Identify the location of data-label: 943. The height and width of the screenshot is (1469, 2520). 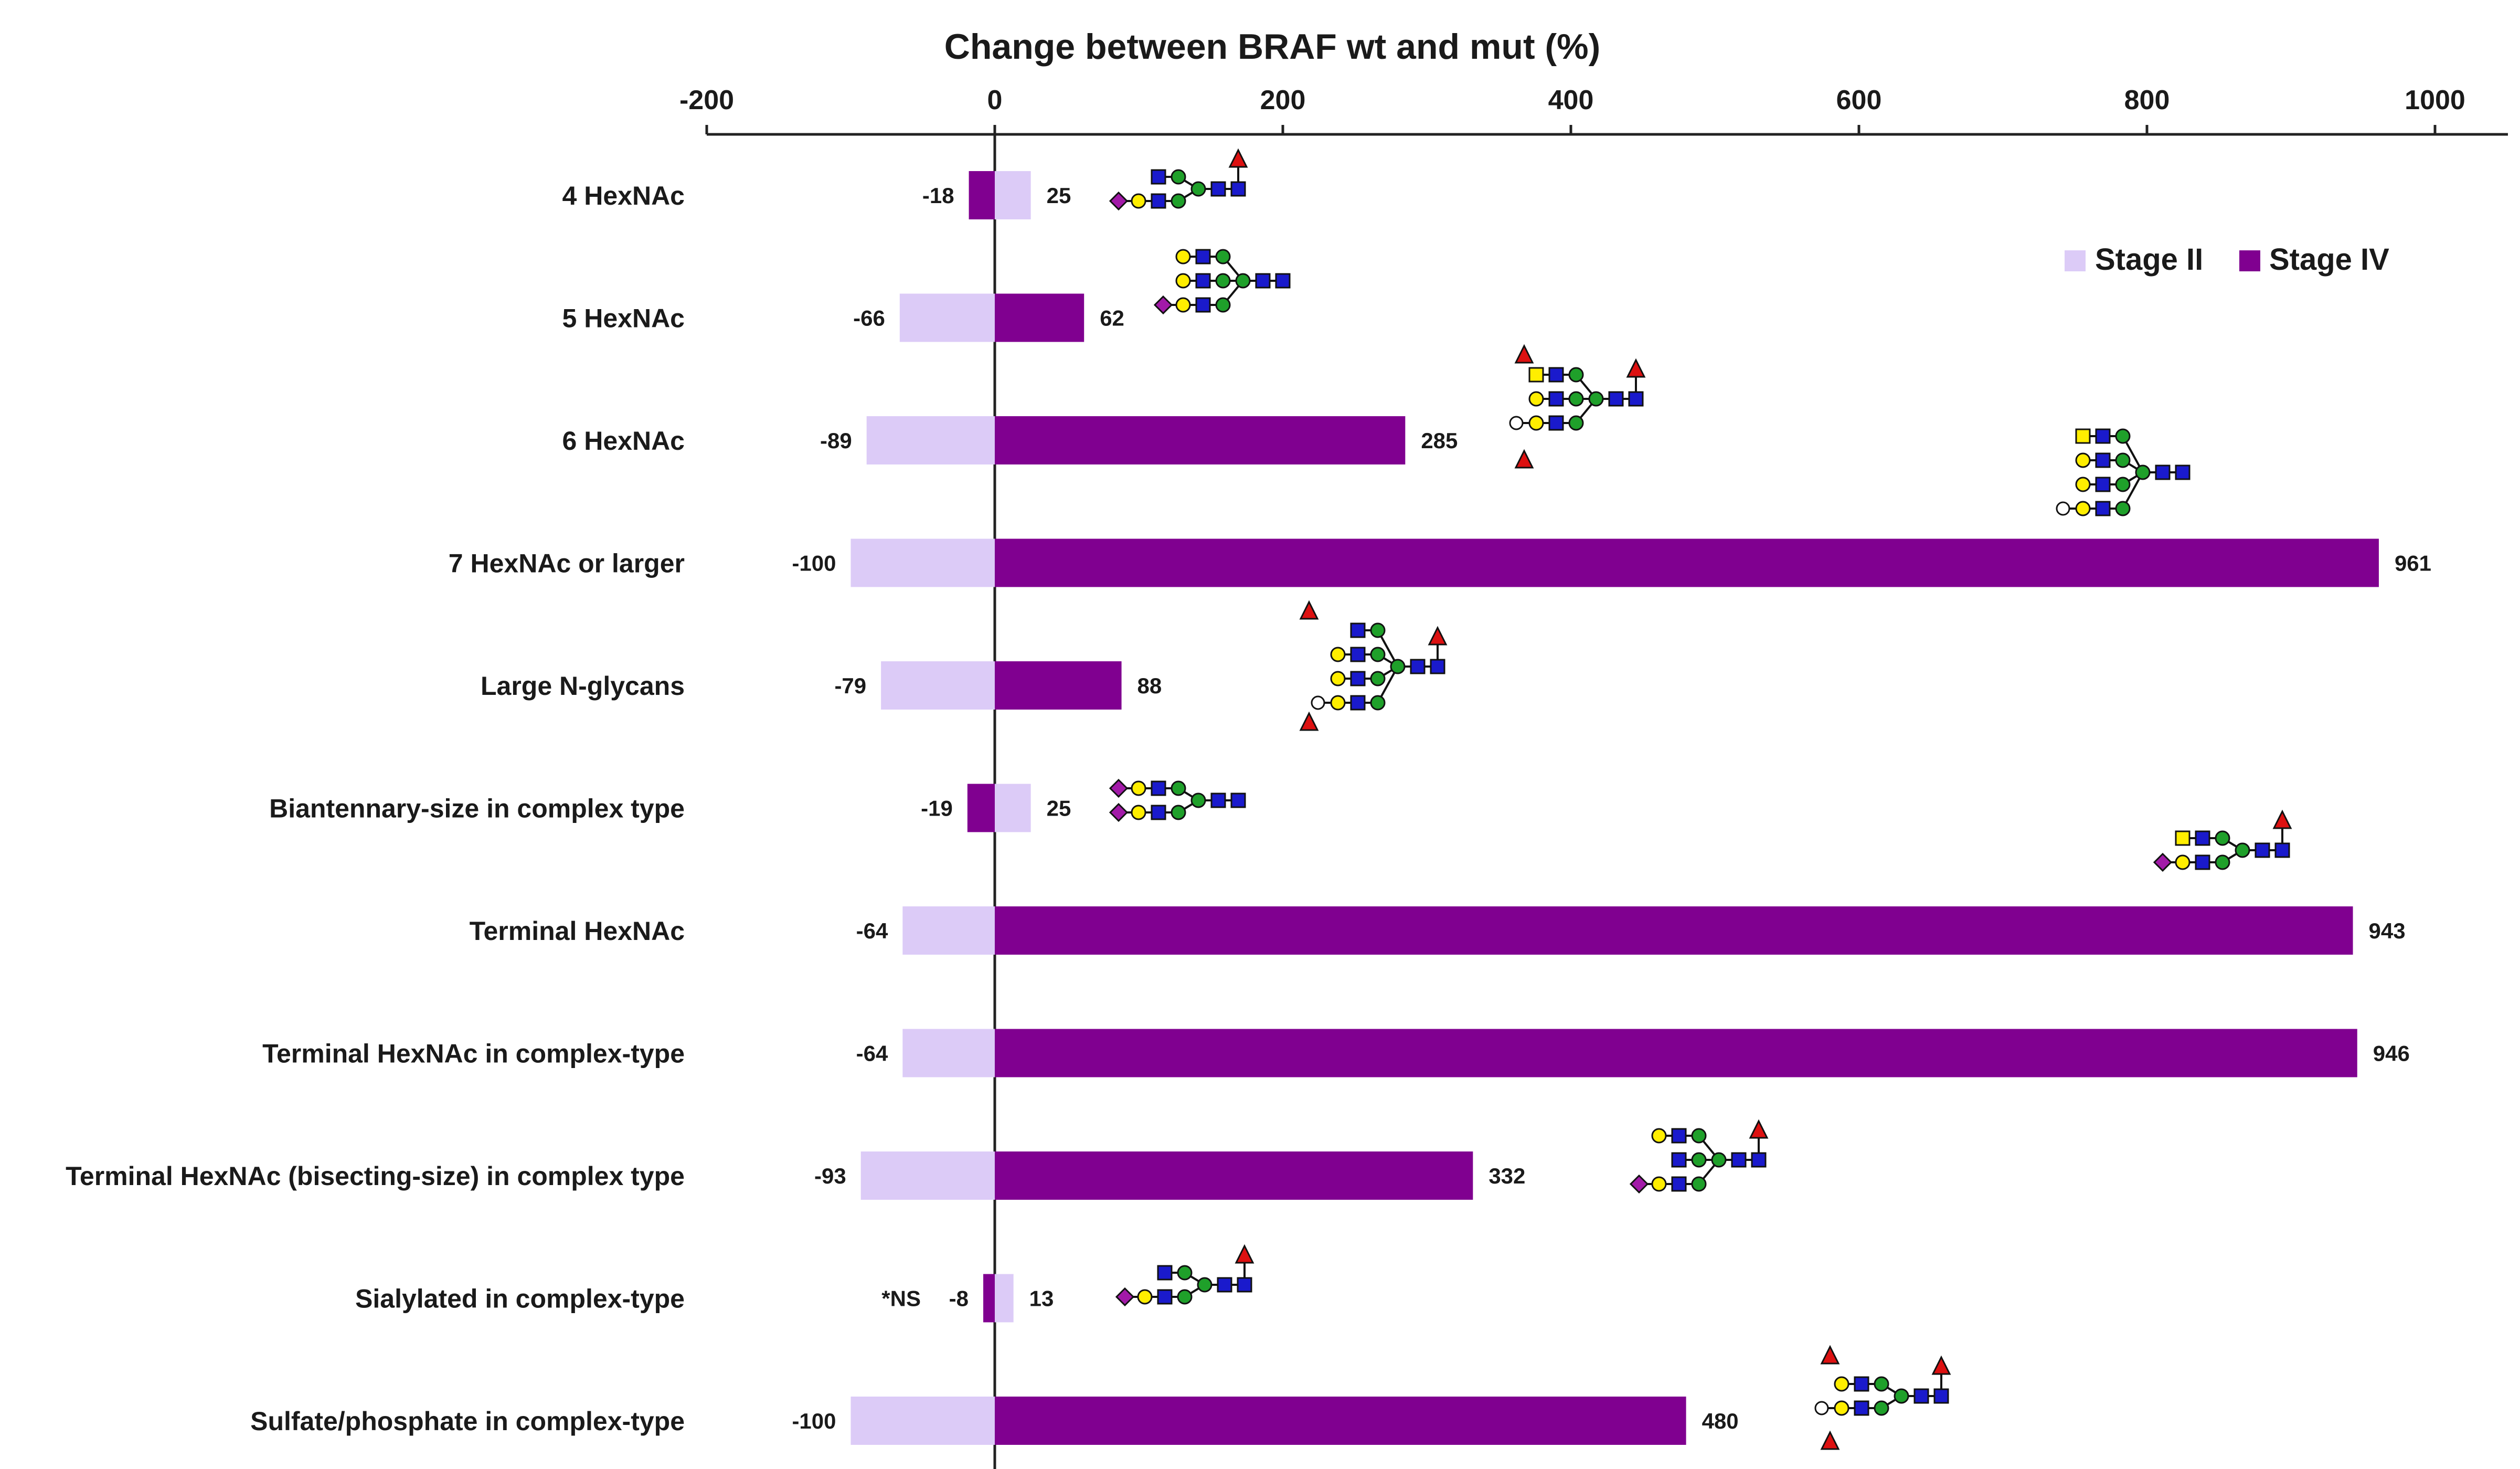
(2387, 930).